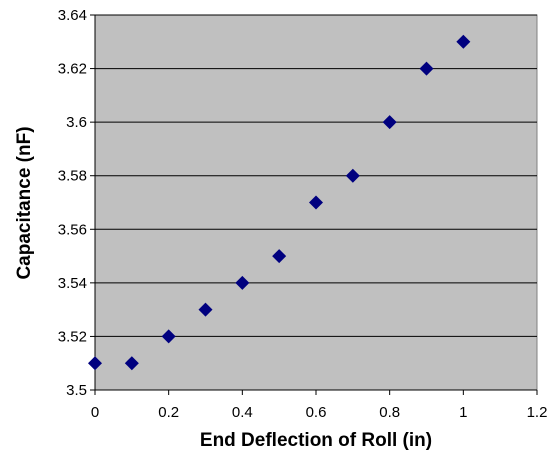  Describe the element at coordinates (72, 336) in the screenshot. I see `y-tick-label: 3.52` at that location.